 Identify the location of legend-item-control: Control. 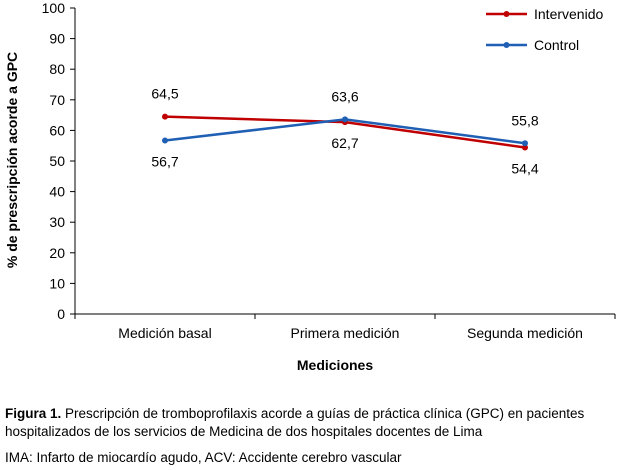
(532, 45).